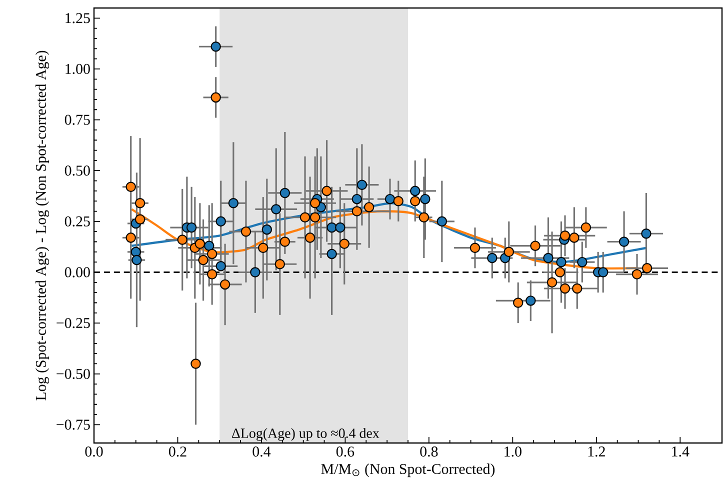  What do you see at coordinates (408, 471) in the screenshot?
I see `x-axis-title: M/M$_{⊙}$ (Non Spot-Corrected)` at bounding box center [408, 471].